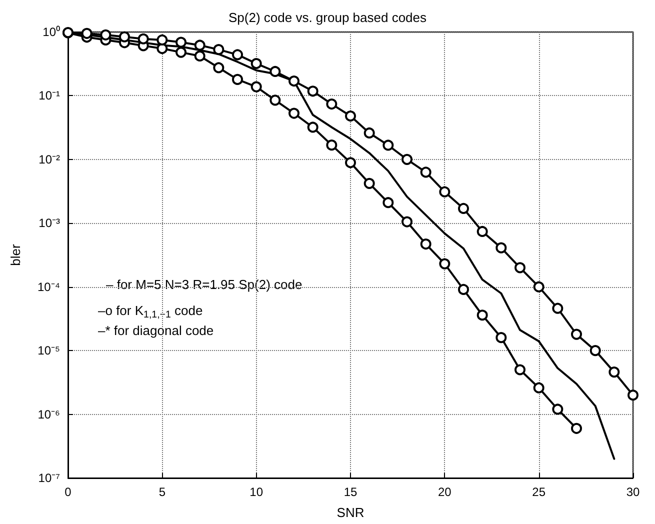  What do you see at coordinates (49, 159) in the screenshot?
I see `y-tick-label: 10⁻²` at bounding box center [49, 159].